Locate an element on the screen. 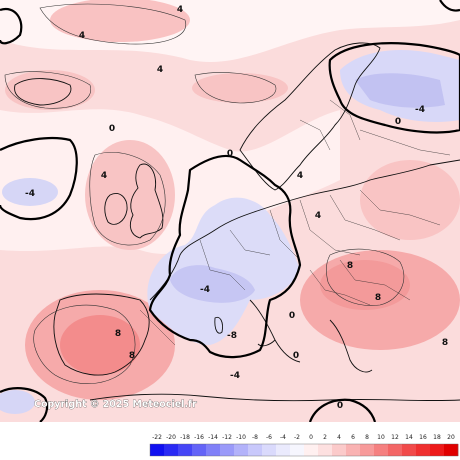 This screenshot has height=460, width=460. zero-contour-scandinavia is located at coordinates (394, 88).